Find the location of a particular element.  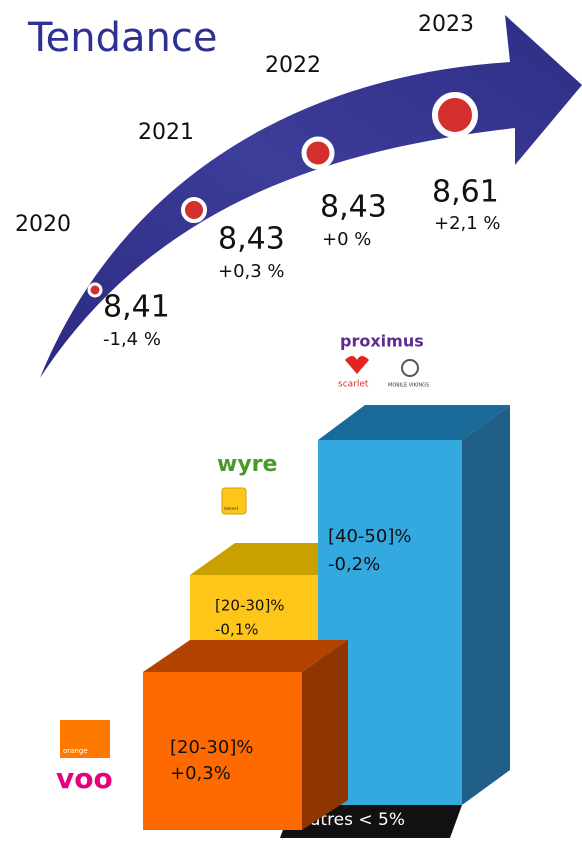

year: 2021 is located at coordinates (166, 132).